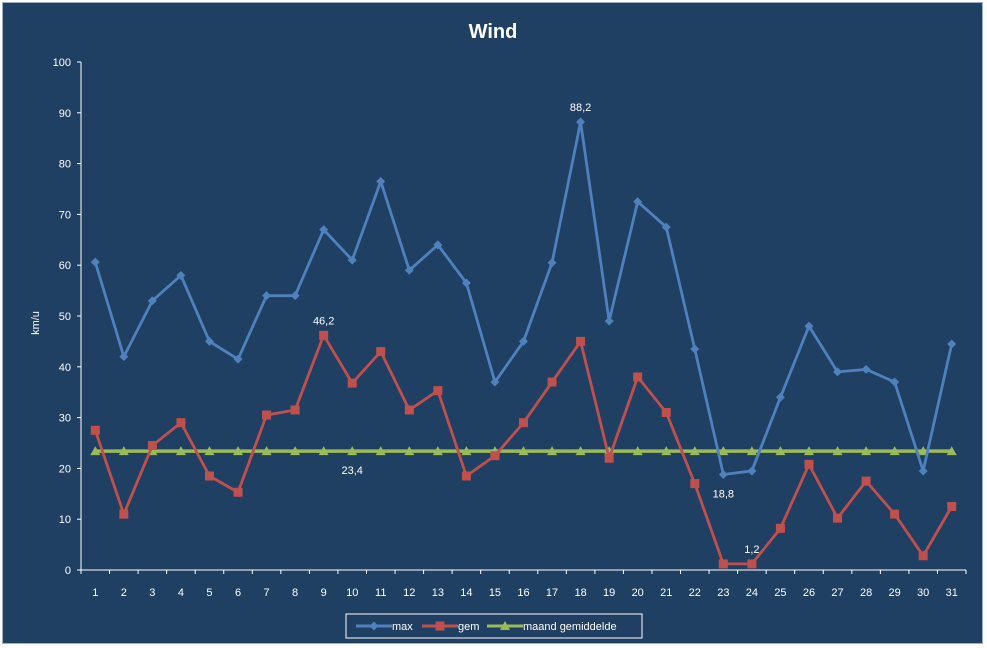 The image size is (987, 648). What do you see at coordinates (351, 471) in the screenshot?
I see `data-label: 23,4` at bounding box center [351, 471].